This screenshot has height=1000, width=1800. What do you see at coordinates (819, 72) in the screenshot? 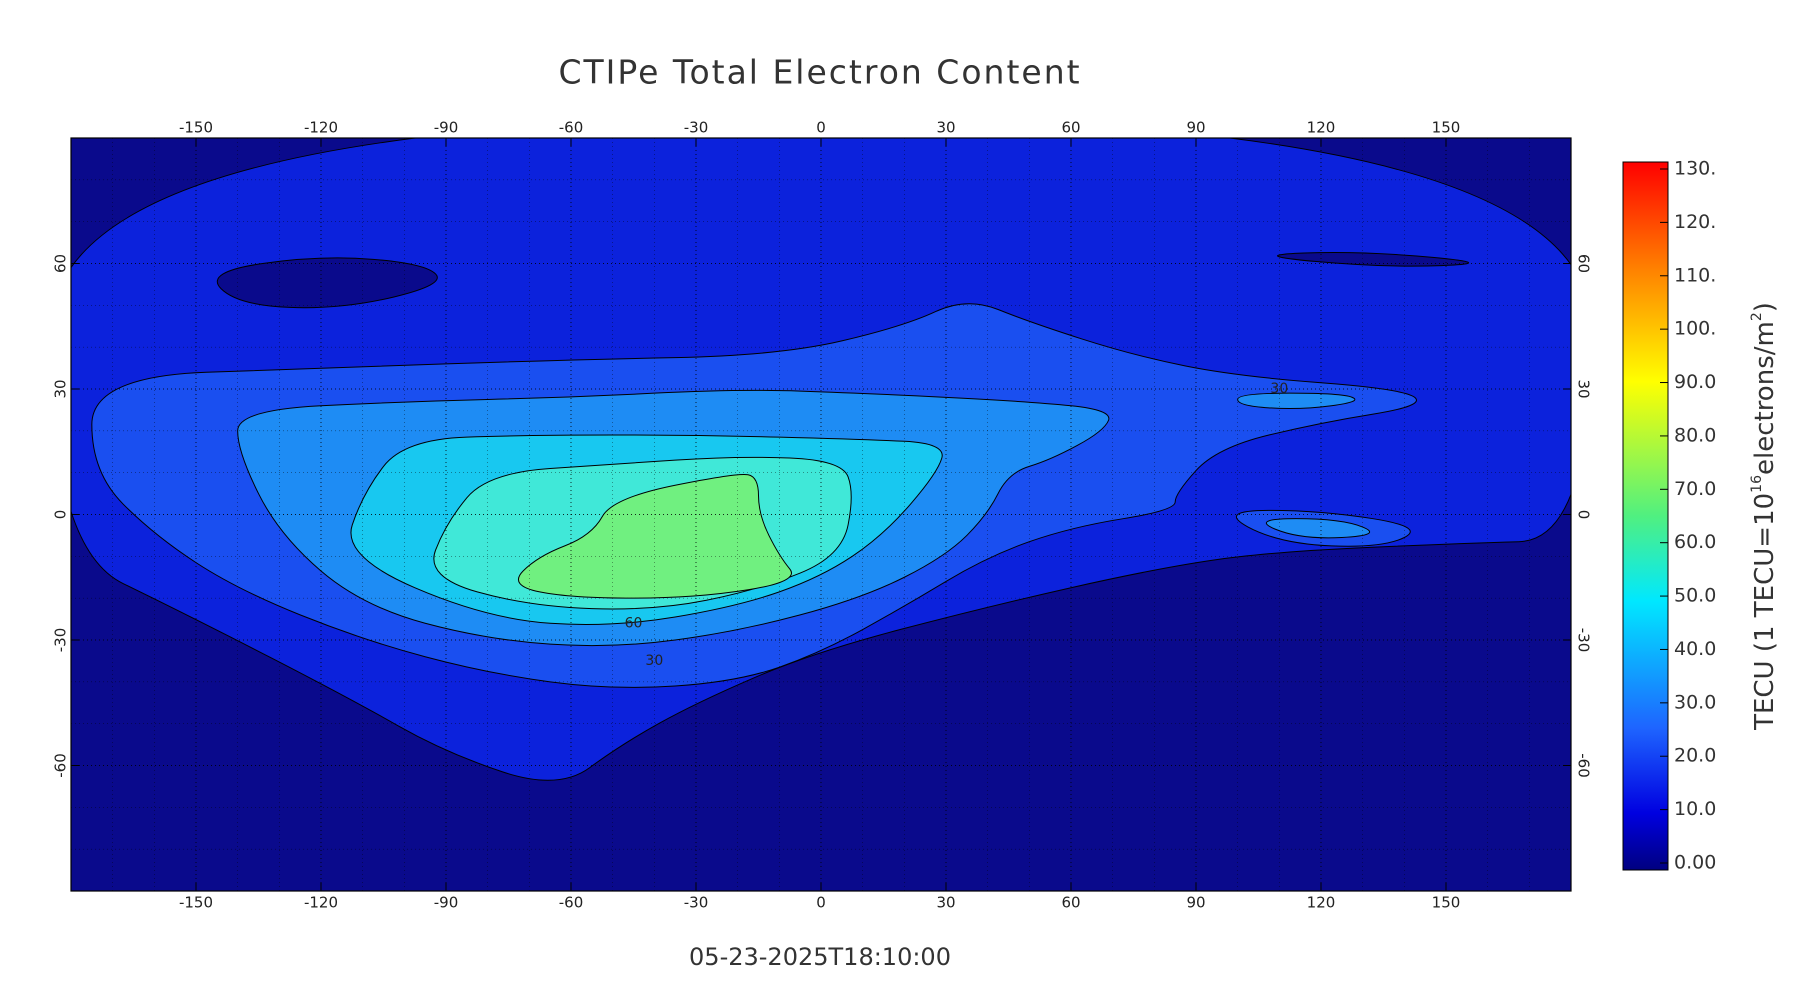
I see `chart-title: CTIPe Total Electron Content` at bounding box center [819, 72].